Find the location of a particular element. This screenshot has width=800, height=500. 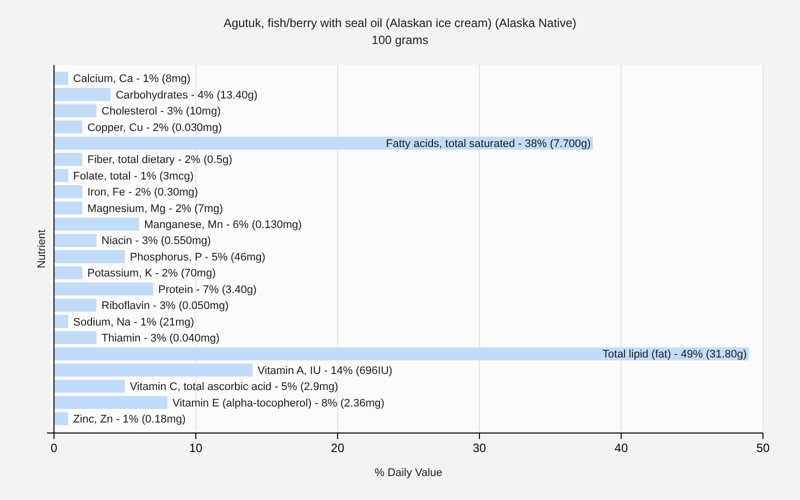

y-tick-label: Vitamin A, IU - 14% (696IU) is located at coordinates (325, 370).